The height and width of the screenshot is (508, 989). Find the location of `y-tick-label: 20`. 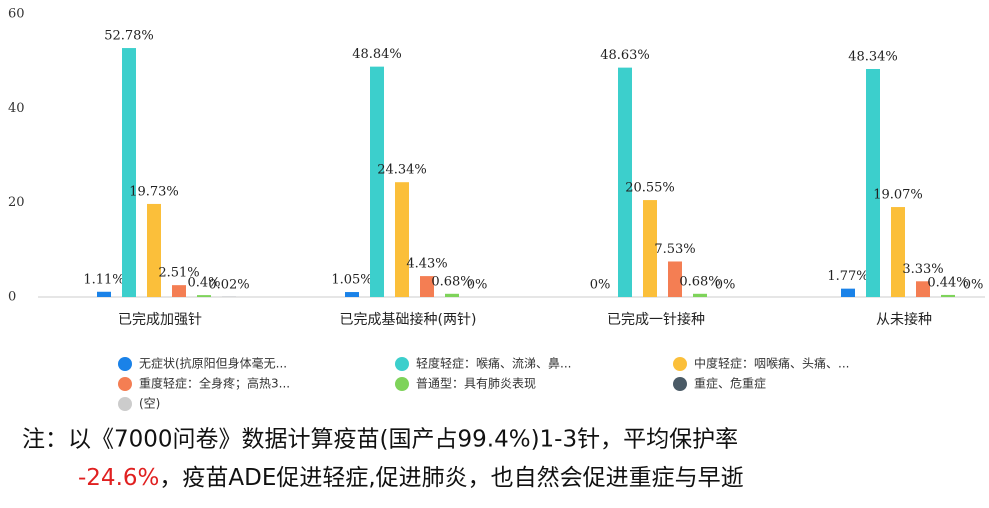

y-tick-label: 20 is located at coordinates (16, 202).